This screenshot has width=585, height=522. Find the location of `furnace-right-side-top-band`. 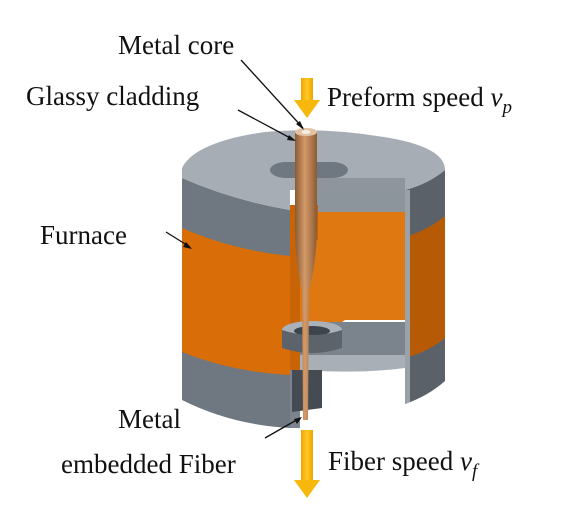

furnace-right-side-top-band is located at coordinates (425, 203).